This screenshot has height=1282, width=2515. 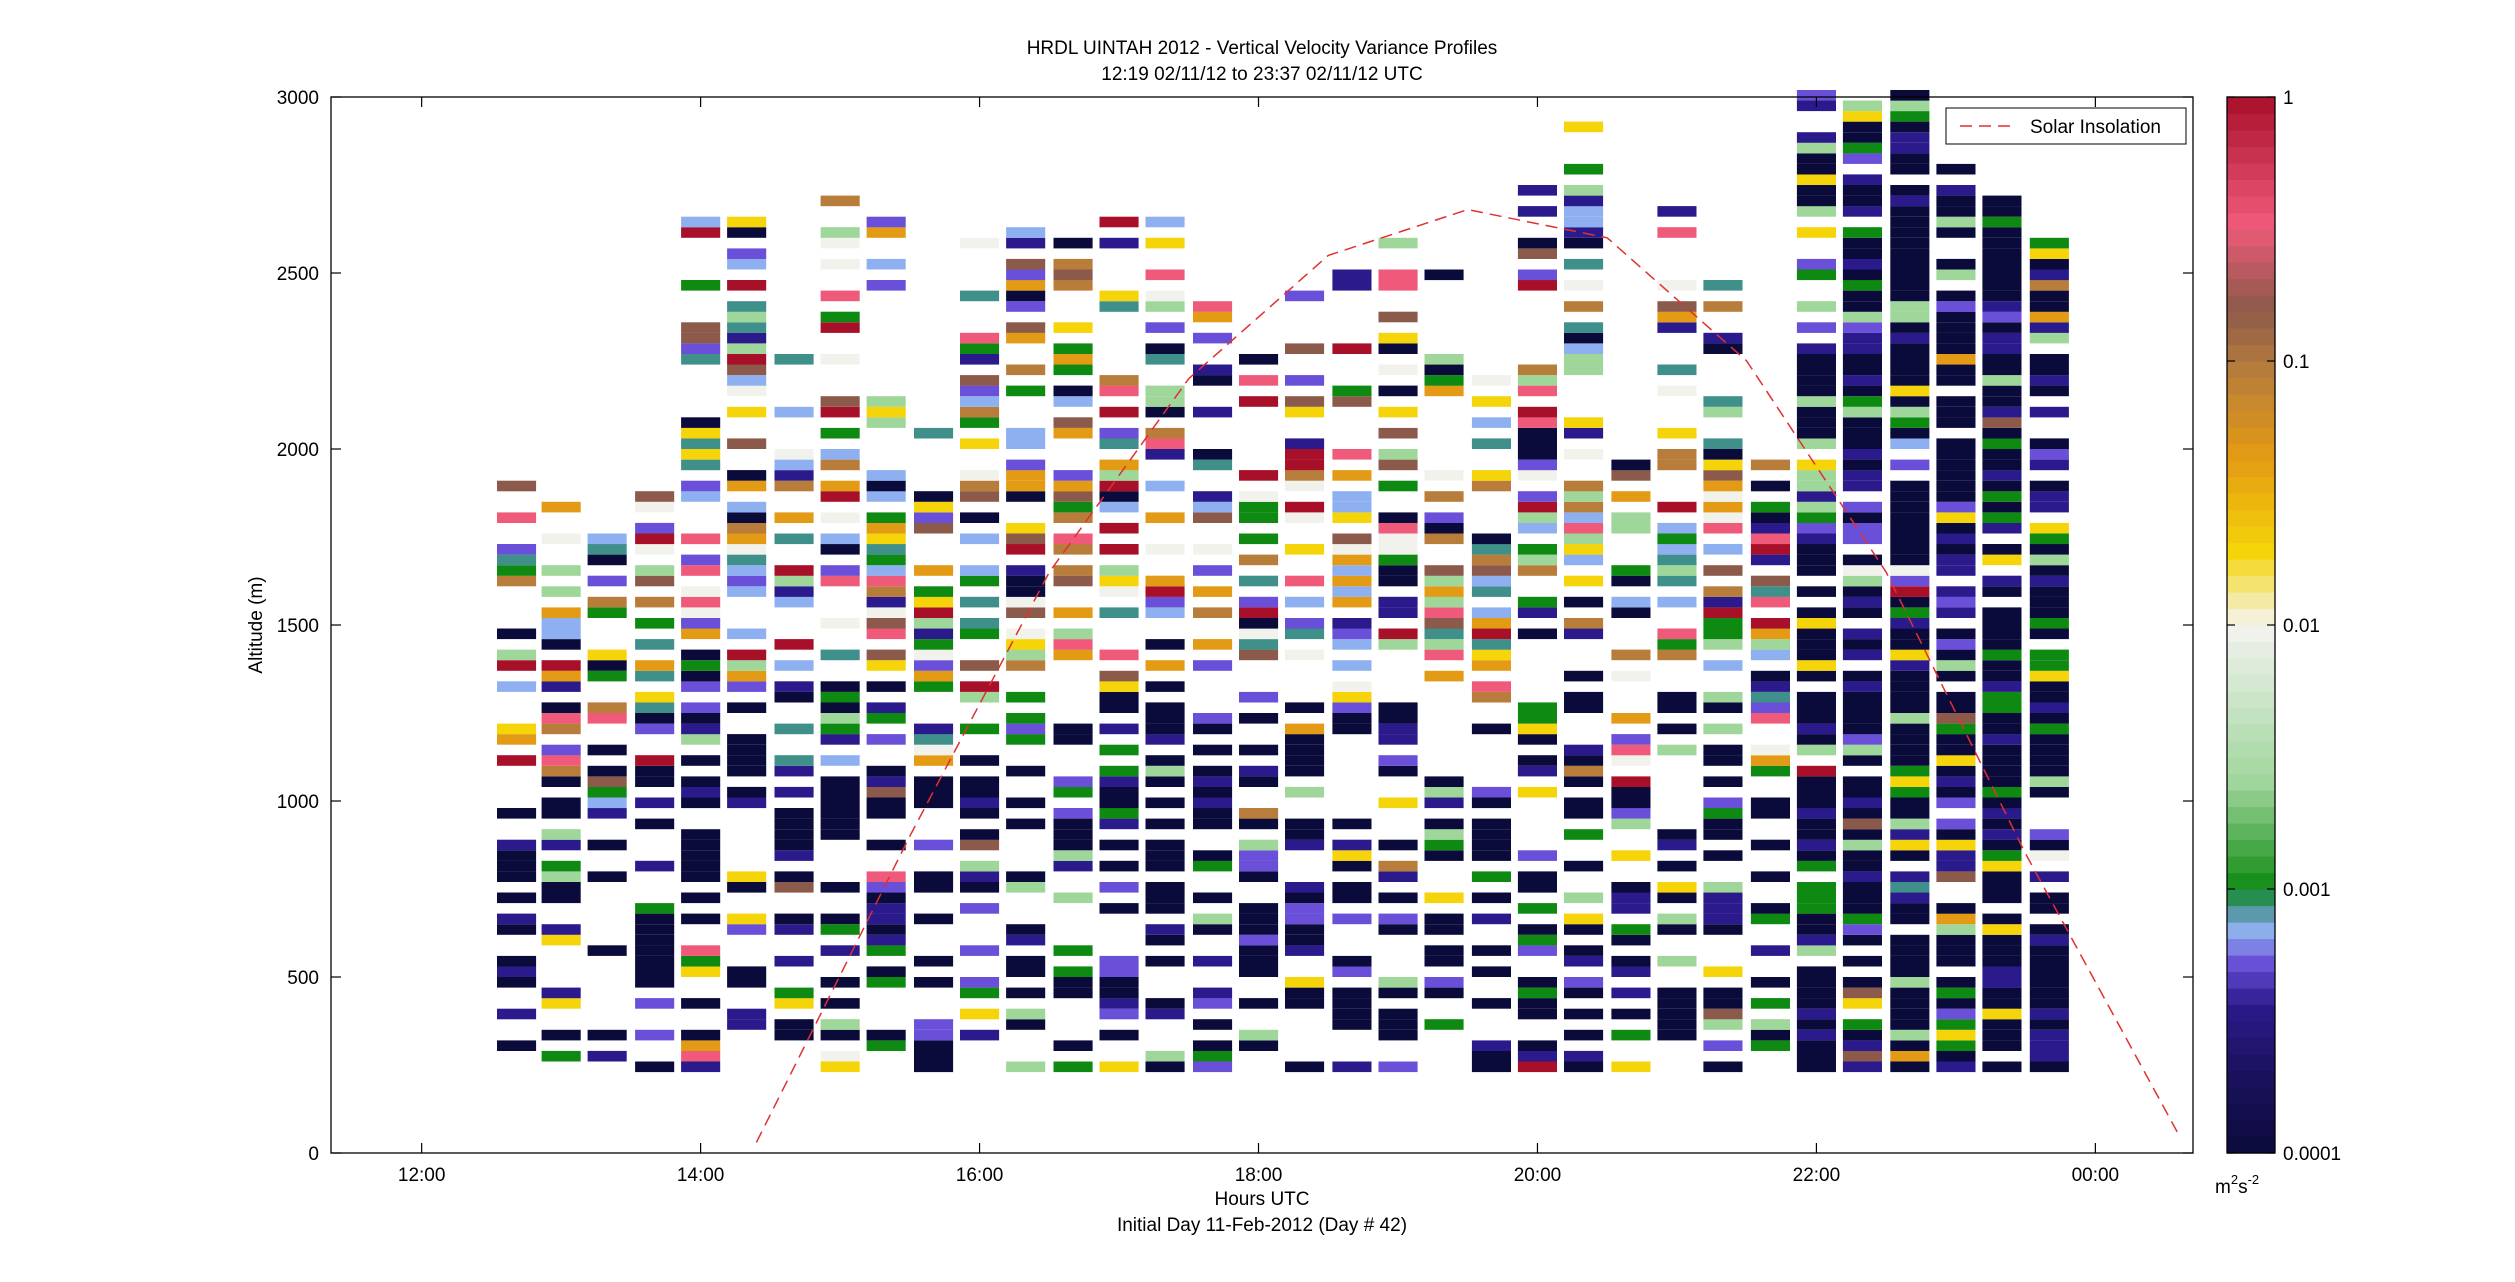 What do you see at coordinates (298, 274) in the screenshot?
I see `y-tick-label: 2500` at bounding box center [298, 274].